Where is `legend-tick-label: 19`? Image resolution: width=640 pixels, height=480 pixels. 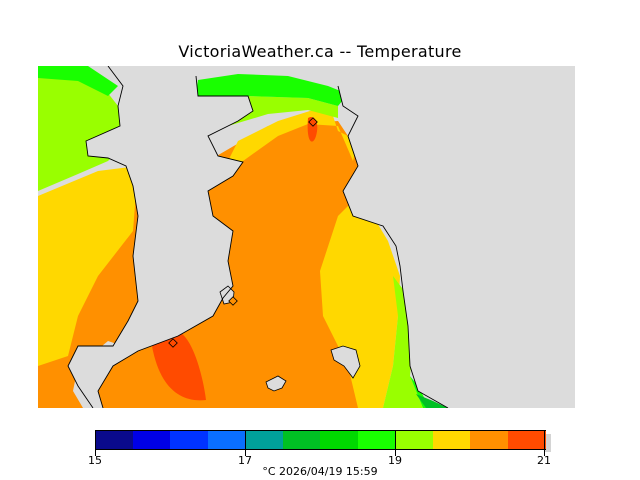 legend-tick-label: 19 is located at coordinates (395, 460).